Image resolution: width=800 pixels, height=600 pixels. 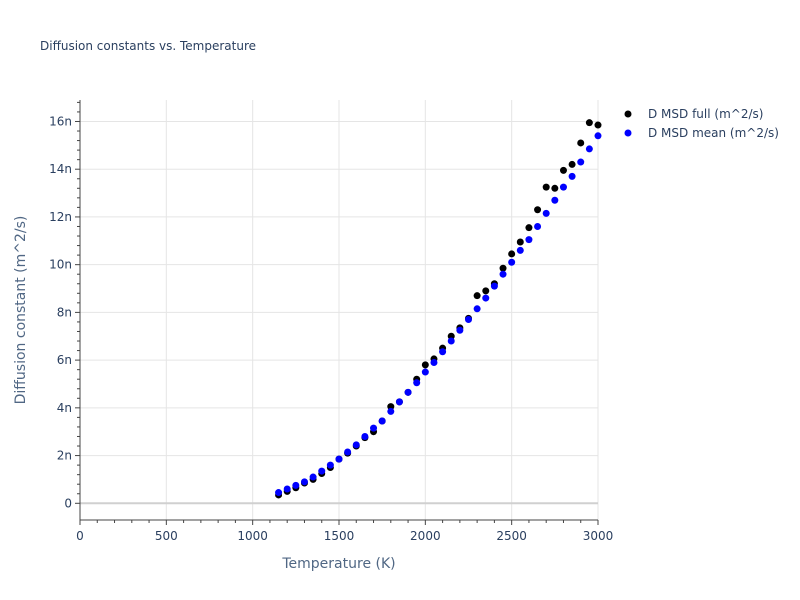 I want to click on y-tick-label: 0, so click(x=68, y=503).